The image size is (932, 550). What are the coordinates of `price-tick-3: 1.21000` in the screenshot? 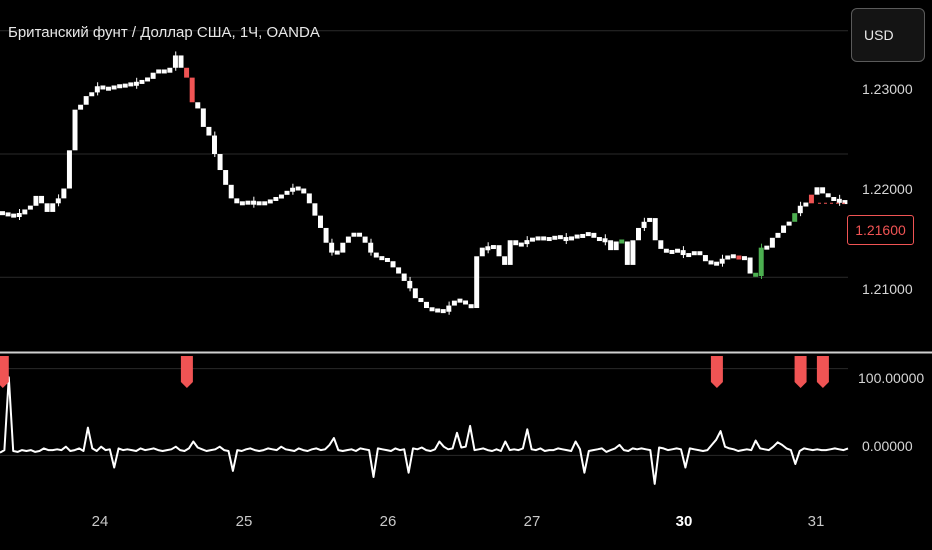 It's located at (887, 289).